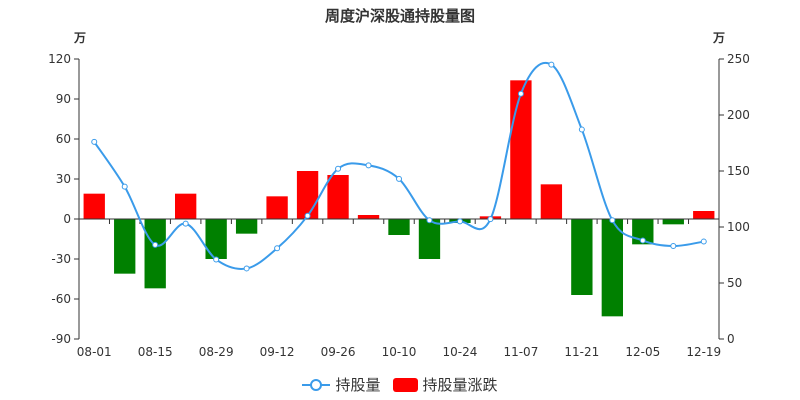  Describe the element at coordinates (399, 16) in the screenshot. I see `chart-title: 周度沪深股通持股量图` at that location.